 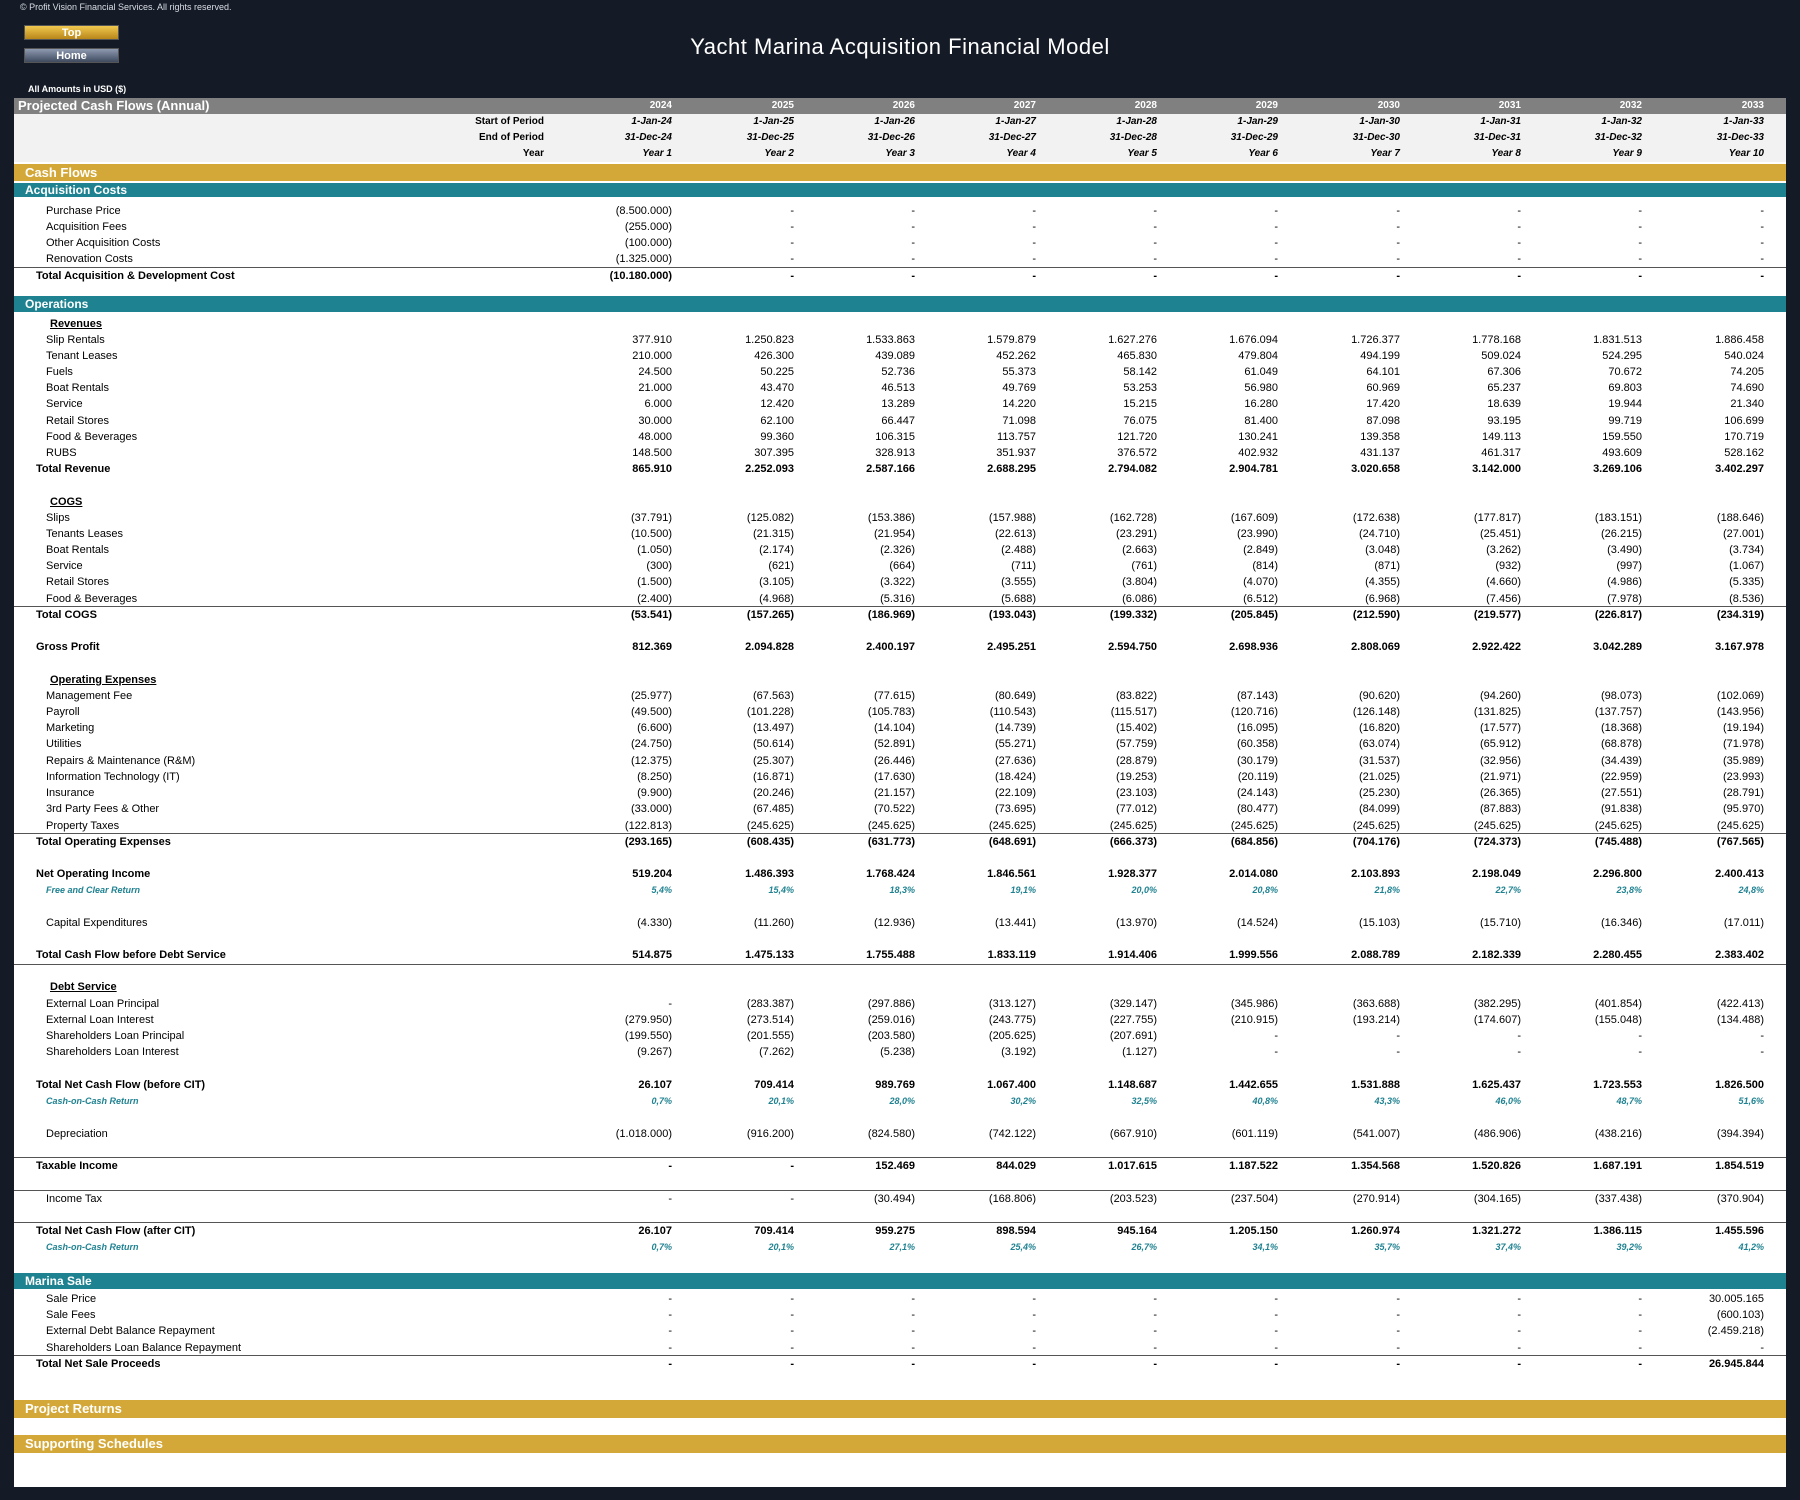 What do you see at coordinates (1016, 453) in the screenshot?
I see `value-cell: 351.937` at bounding box center [1016, 453].